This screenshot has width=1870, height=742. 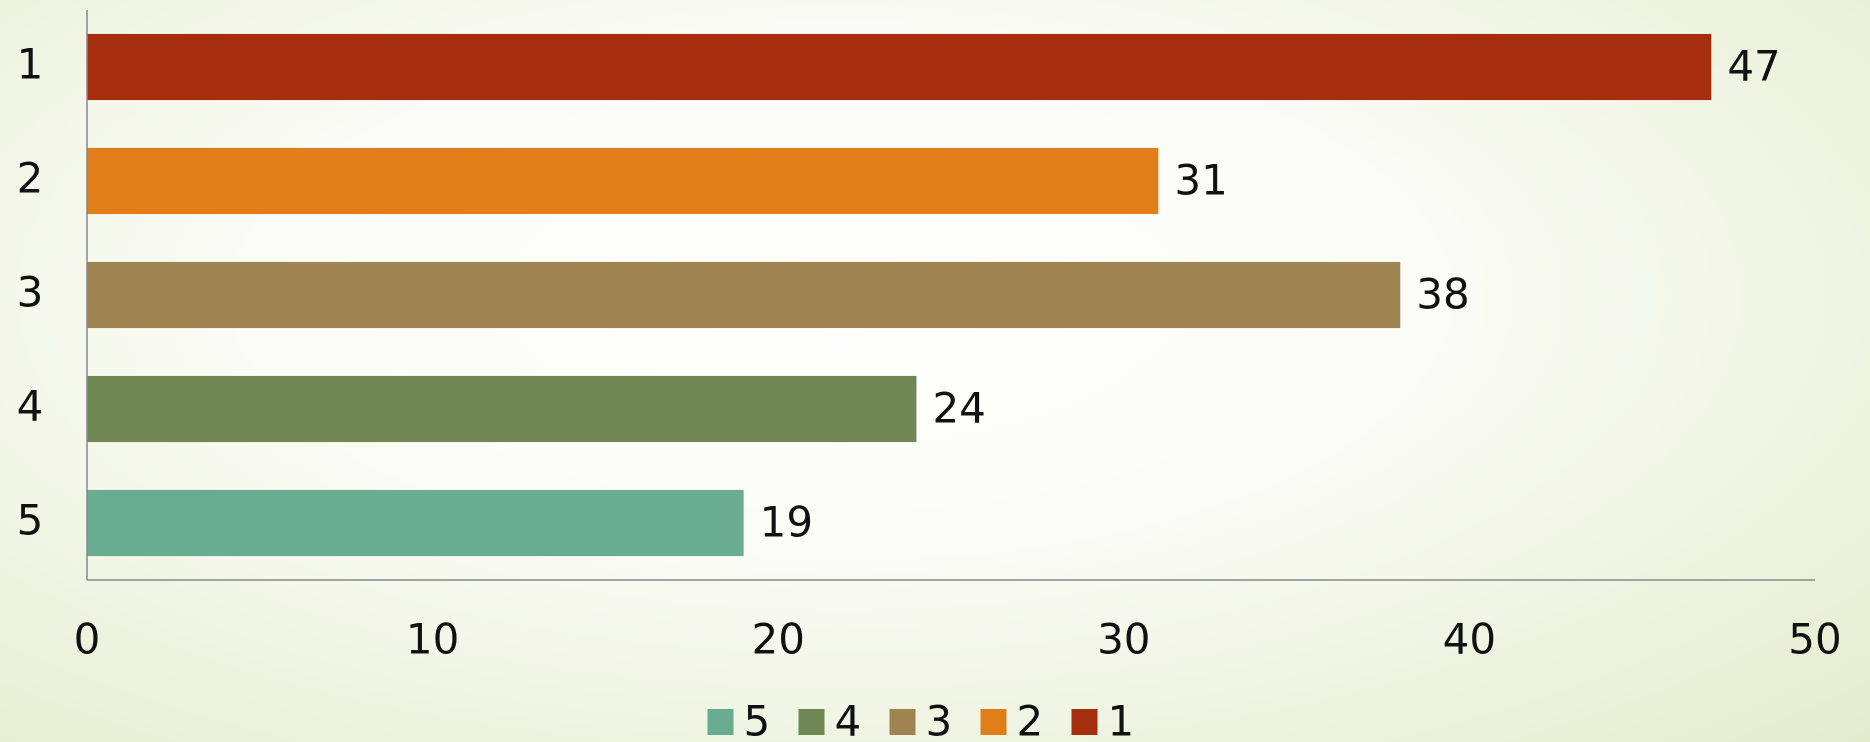 What do you see at coordinates (30, 178) in the screenshot?
I see `y-tick-label: 2` at bounding box center [30, 178].